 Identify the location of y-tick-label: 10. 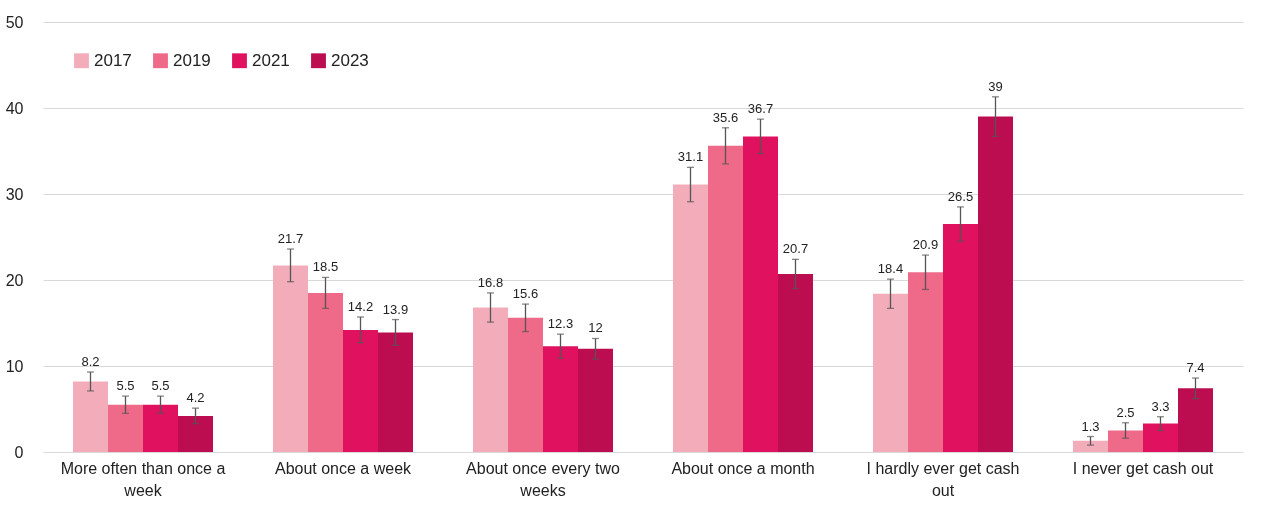
(14, 366).